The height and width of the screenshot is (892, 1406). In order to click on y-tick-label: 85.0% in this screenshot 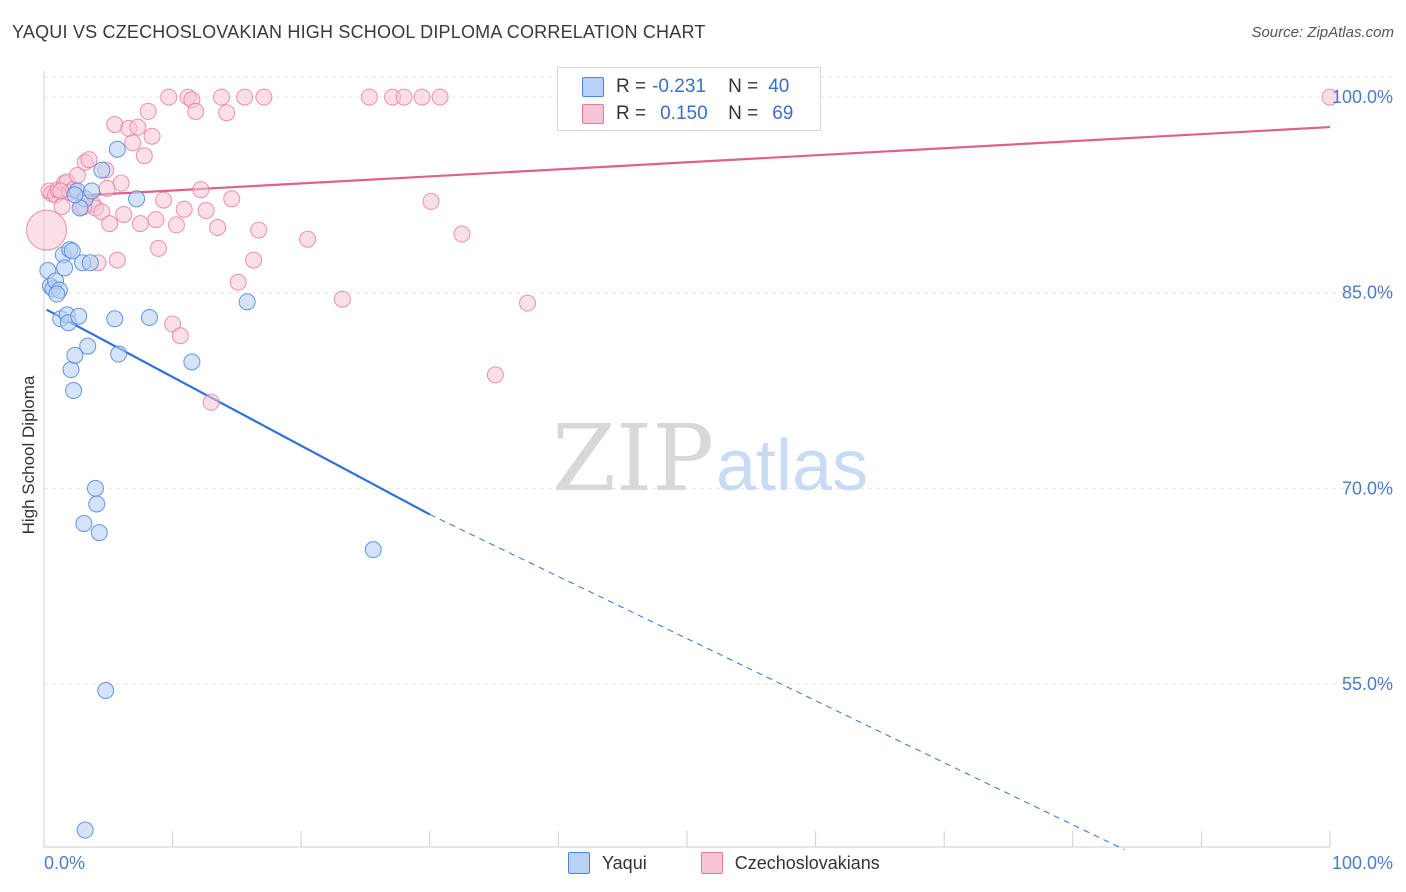, I will do `click(1367, 293)`.